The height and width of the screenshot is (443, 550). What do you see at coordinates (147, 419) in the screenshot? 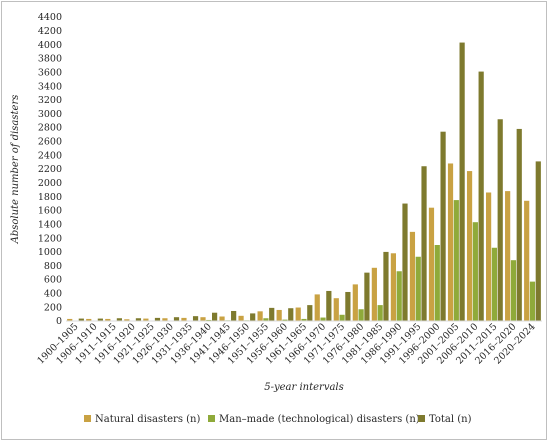
I see `legend-entry-label: Natural disasters (n)` at bounding box center [147, 419].